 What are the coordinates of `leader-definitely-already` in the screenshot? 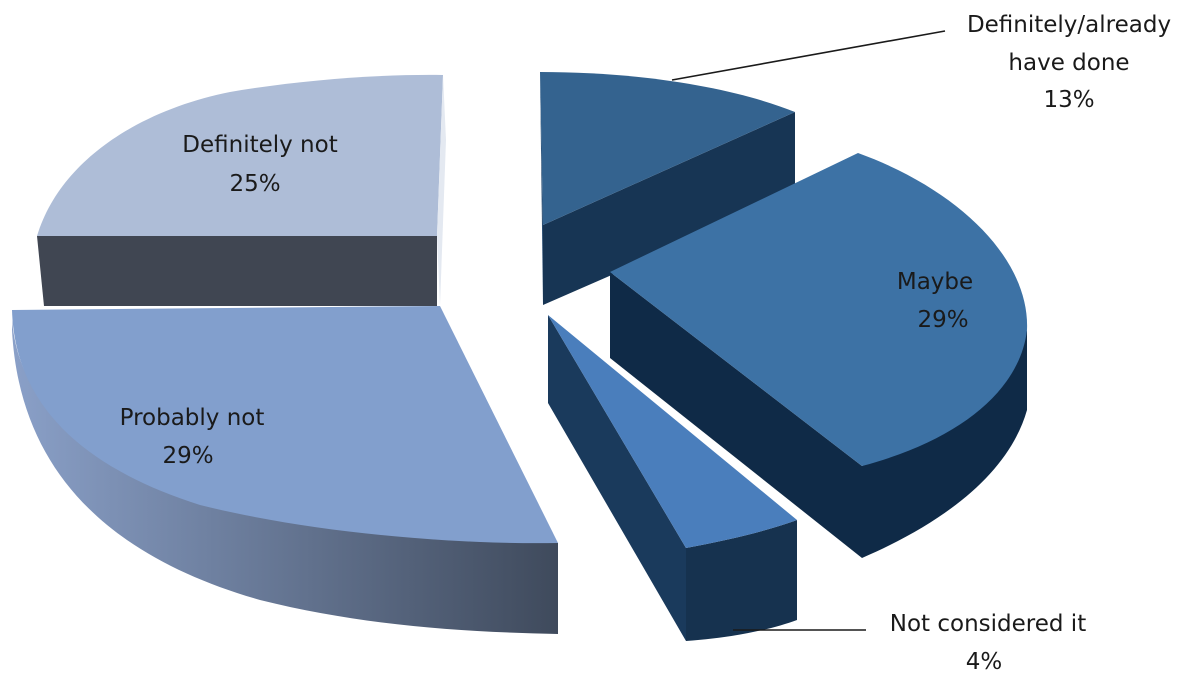 It's located at (808, 55).